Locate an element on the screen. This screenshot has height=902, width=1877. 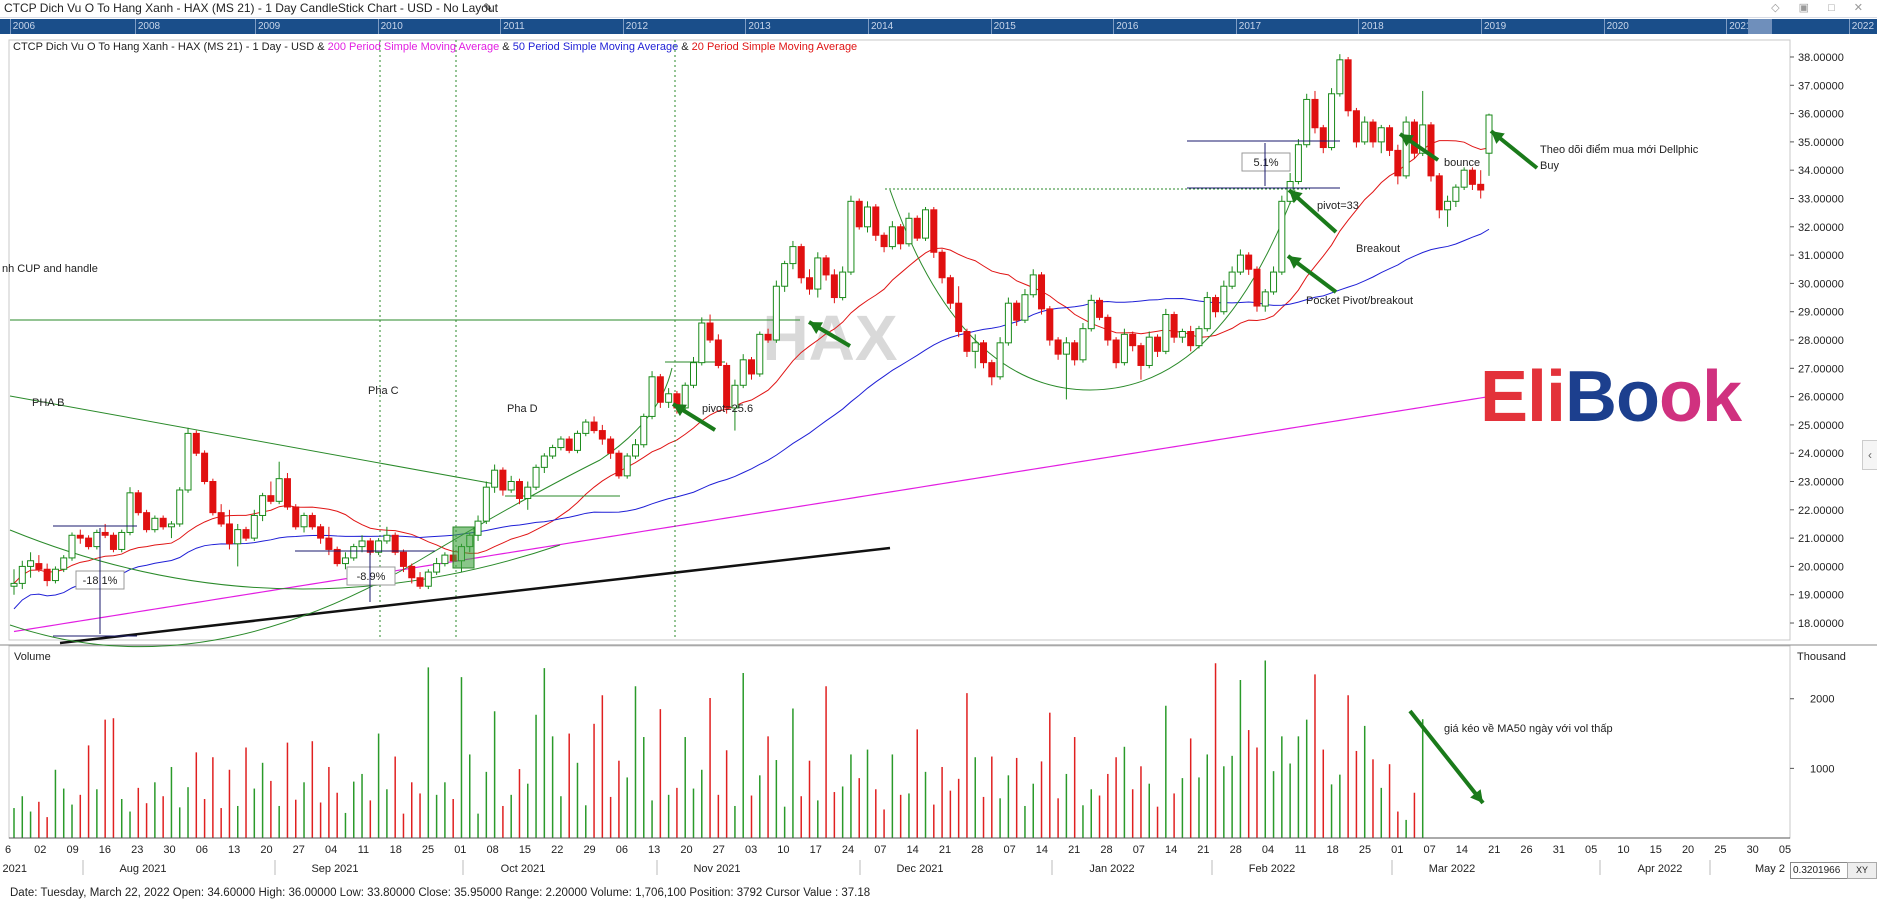
navigator-thumb is located at coordinates (1760, 26).